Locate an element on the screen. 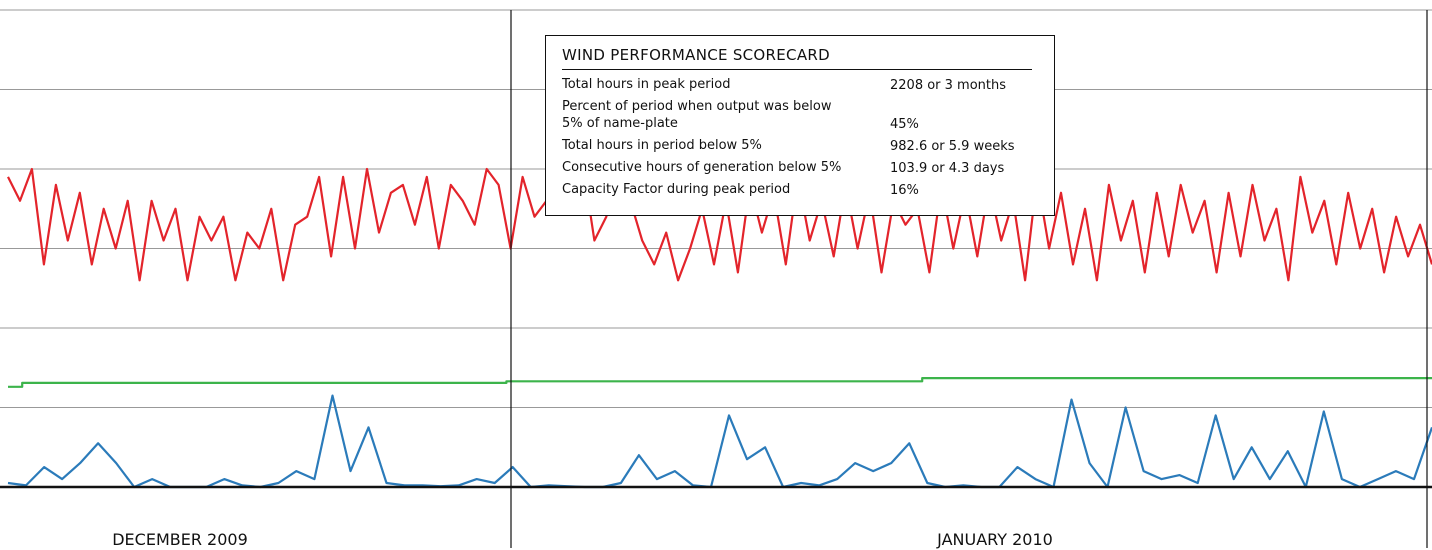 The image size is (1432, 550). scorecard-label: Total hours in peak period is located at coordinates (646, 84).